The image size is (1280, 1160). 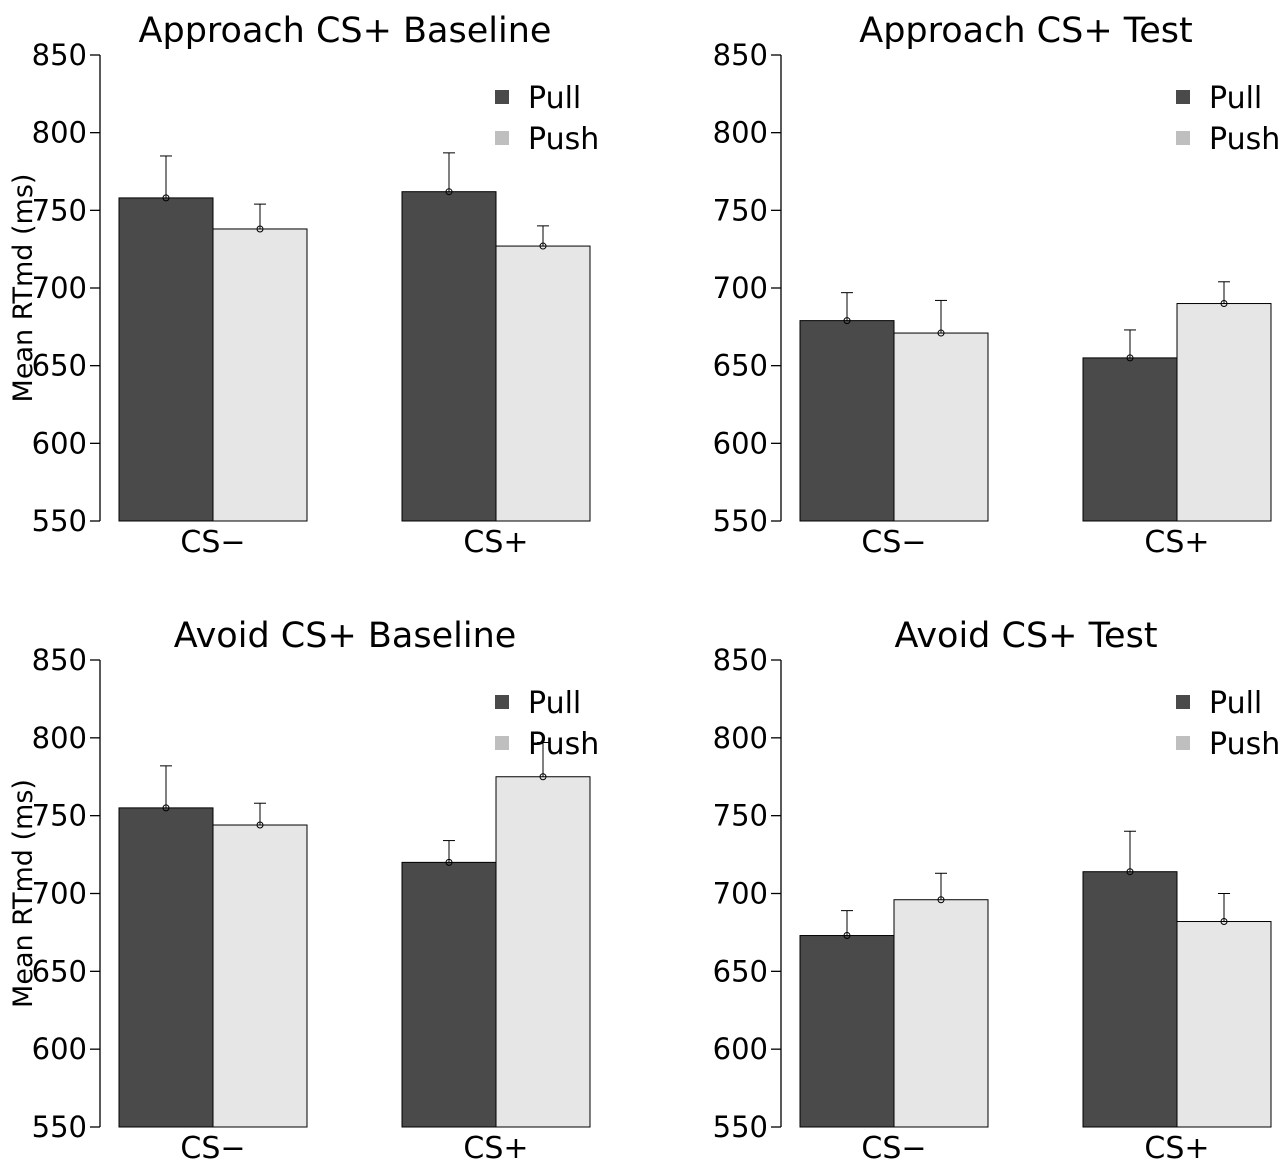 What do you see at coordinates (345, 636) in the screenshot?
I see `chart-title: Avoid CS+ Baseline` at bounding box center [345, 636].